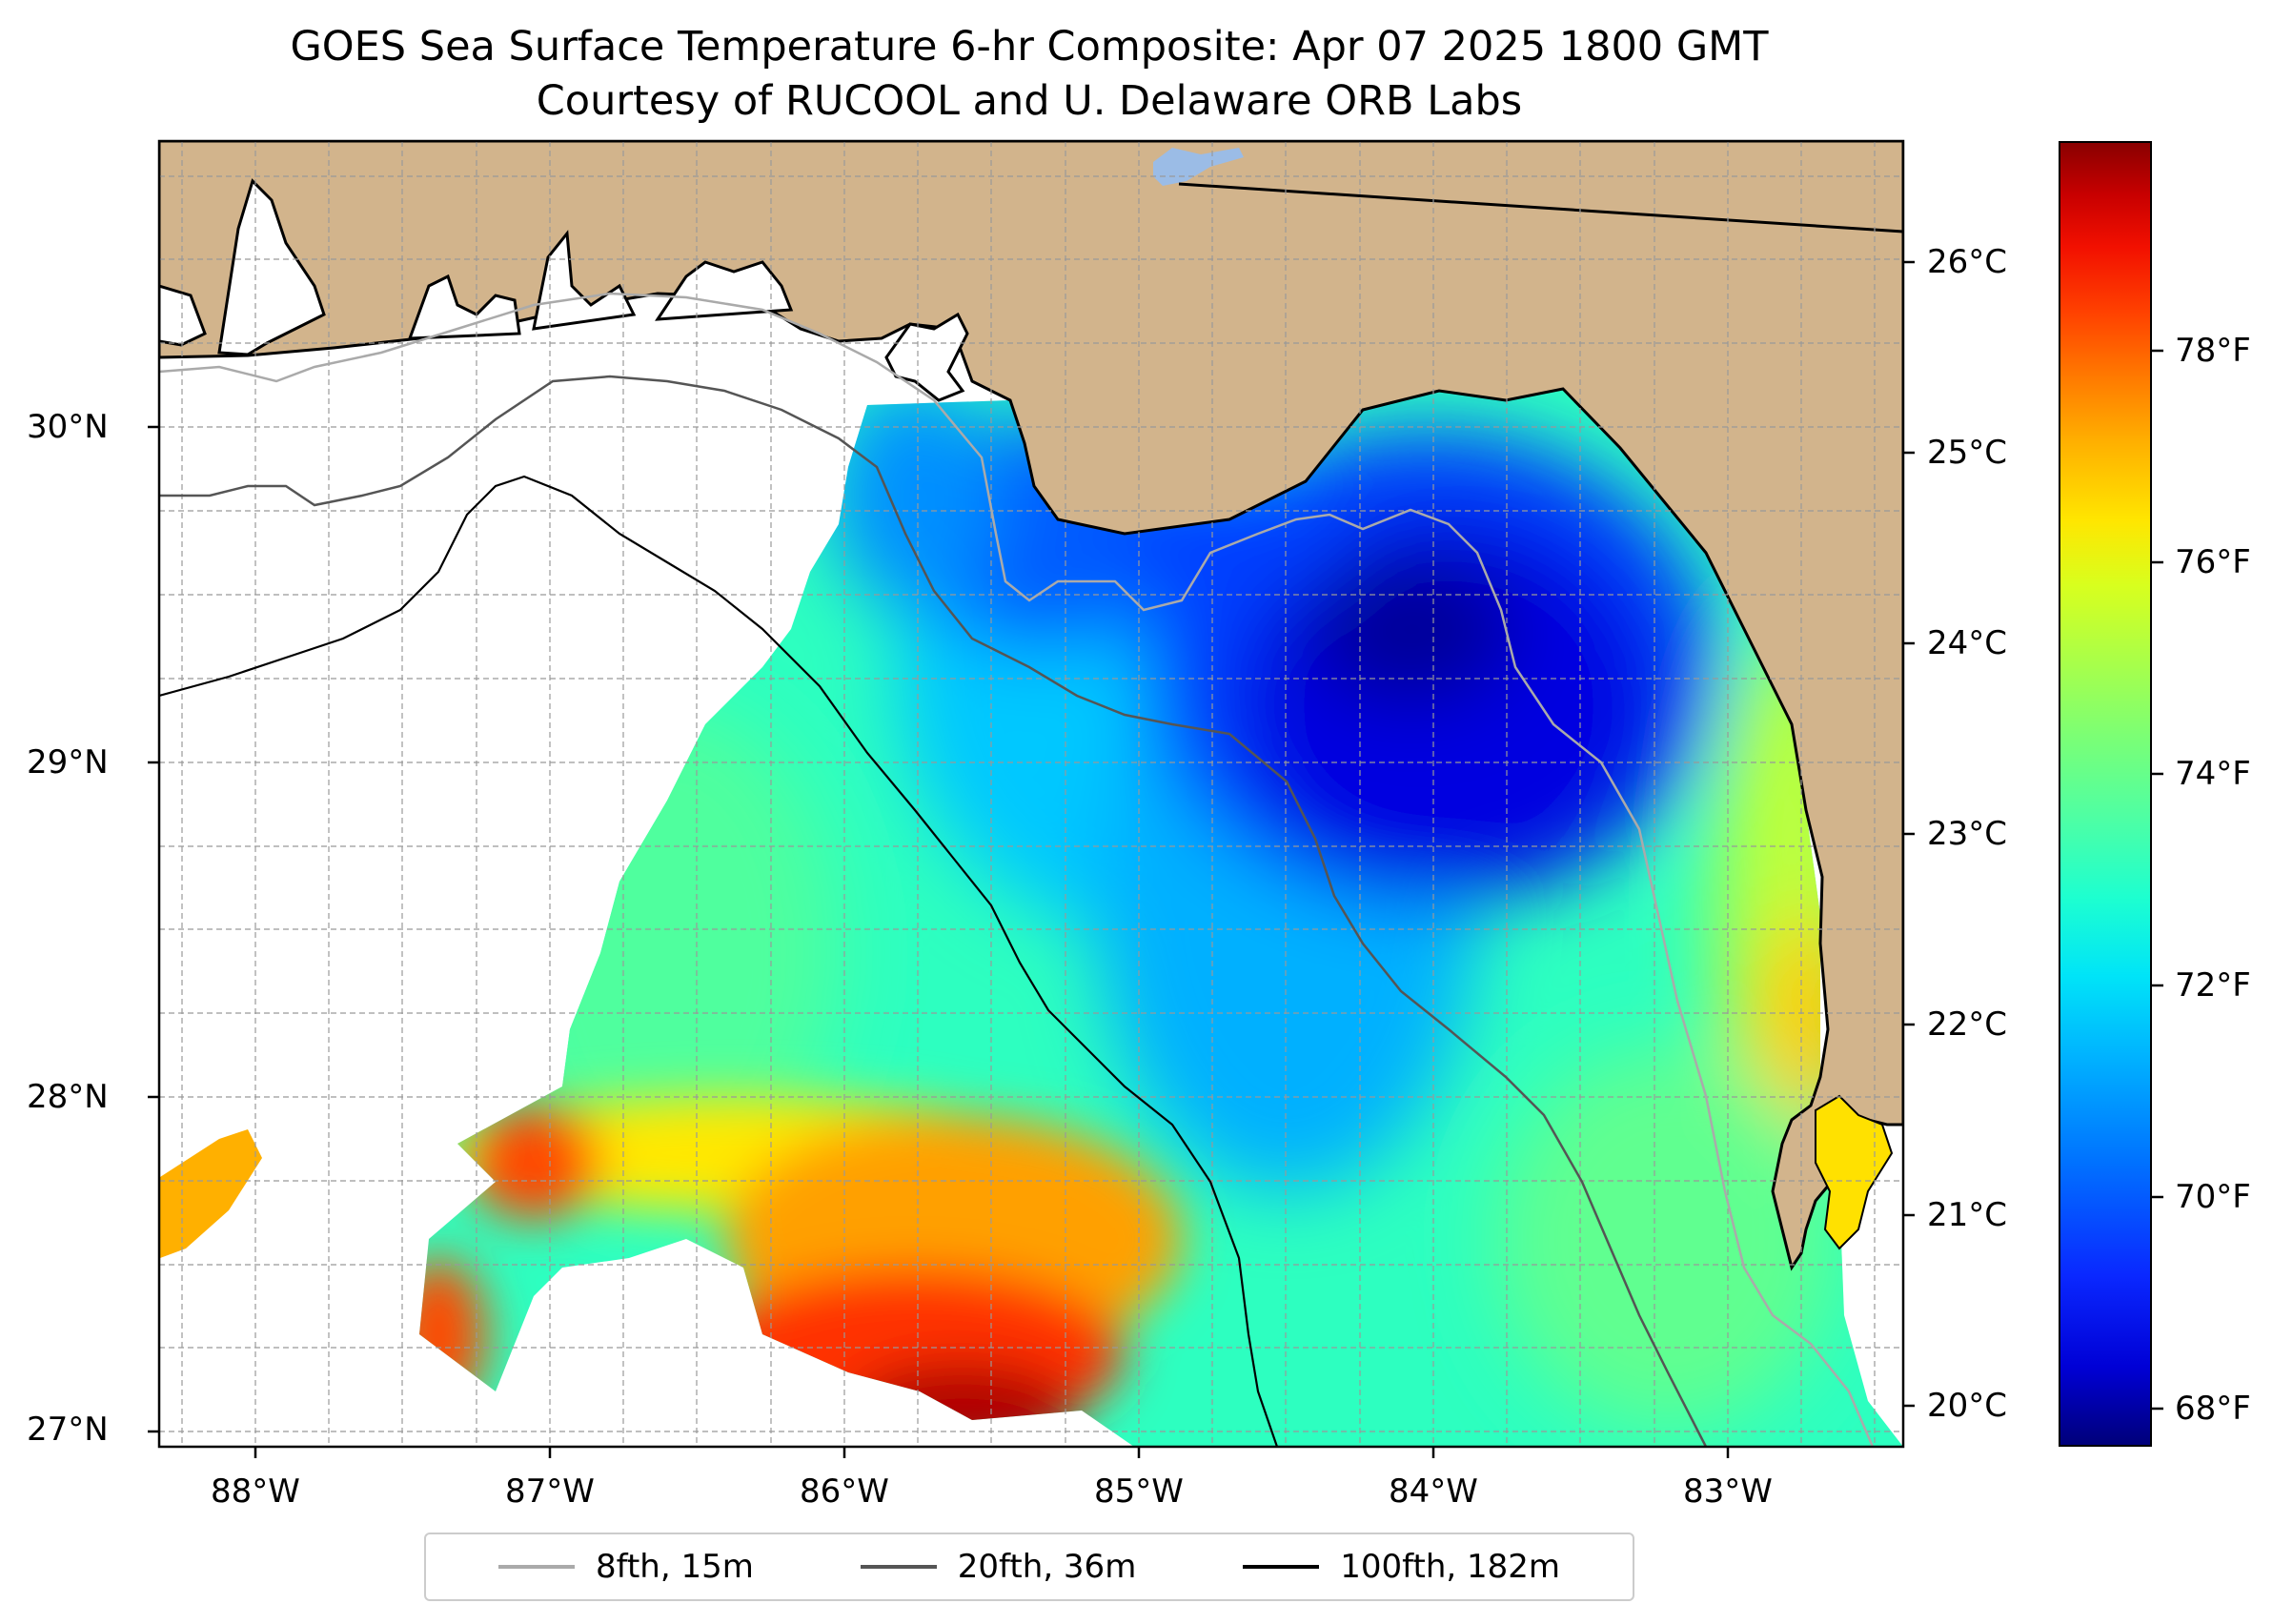  Describe the element at coordinates (992, 1452) in the screenshot. I see `lon-ticks` at that location.